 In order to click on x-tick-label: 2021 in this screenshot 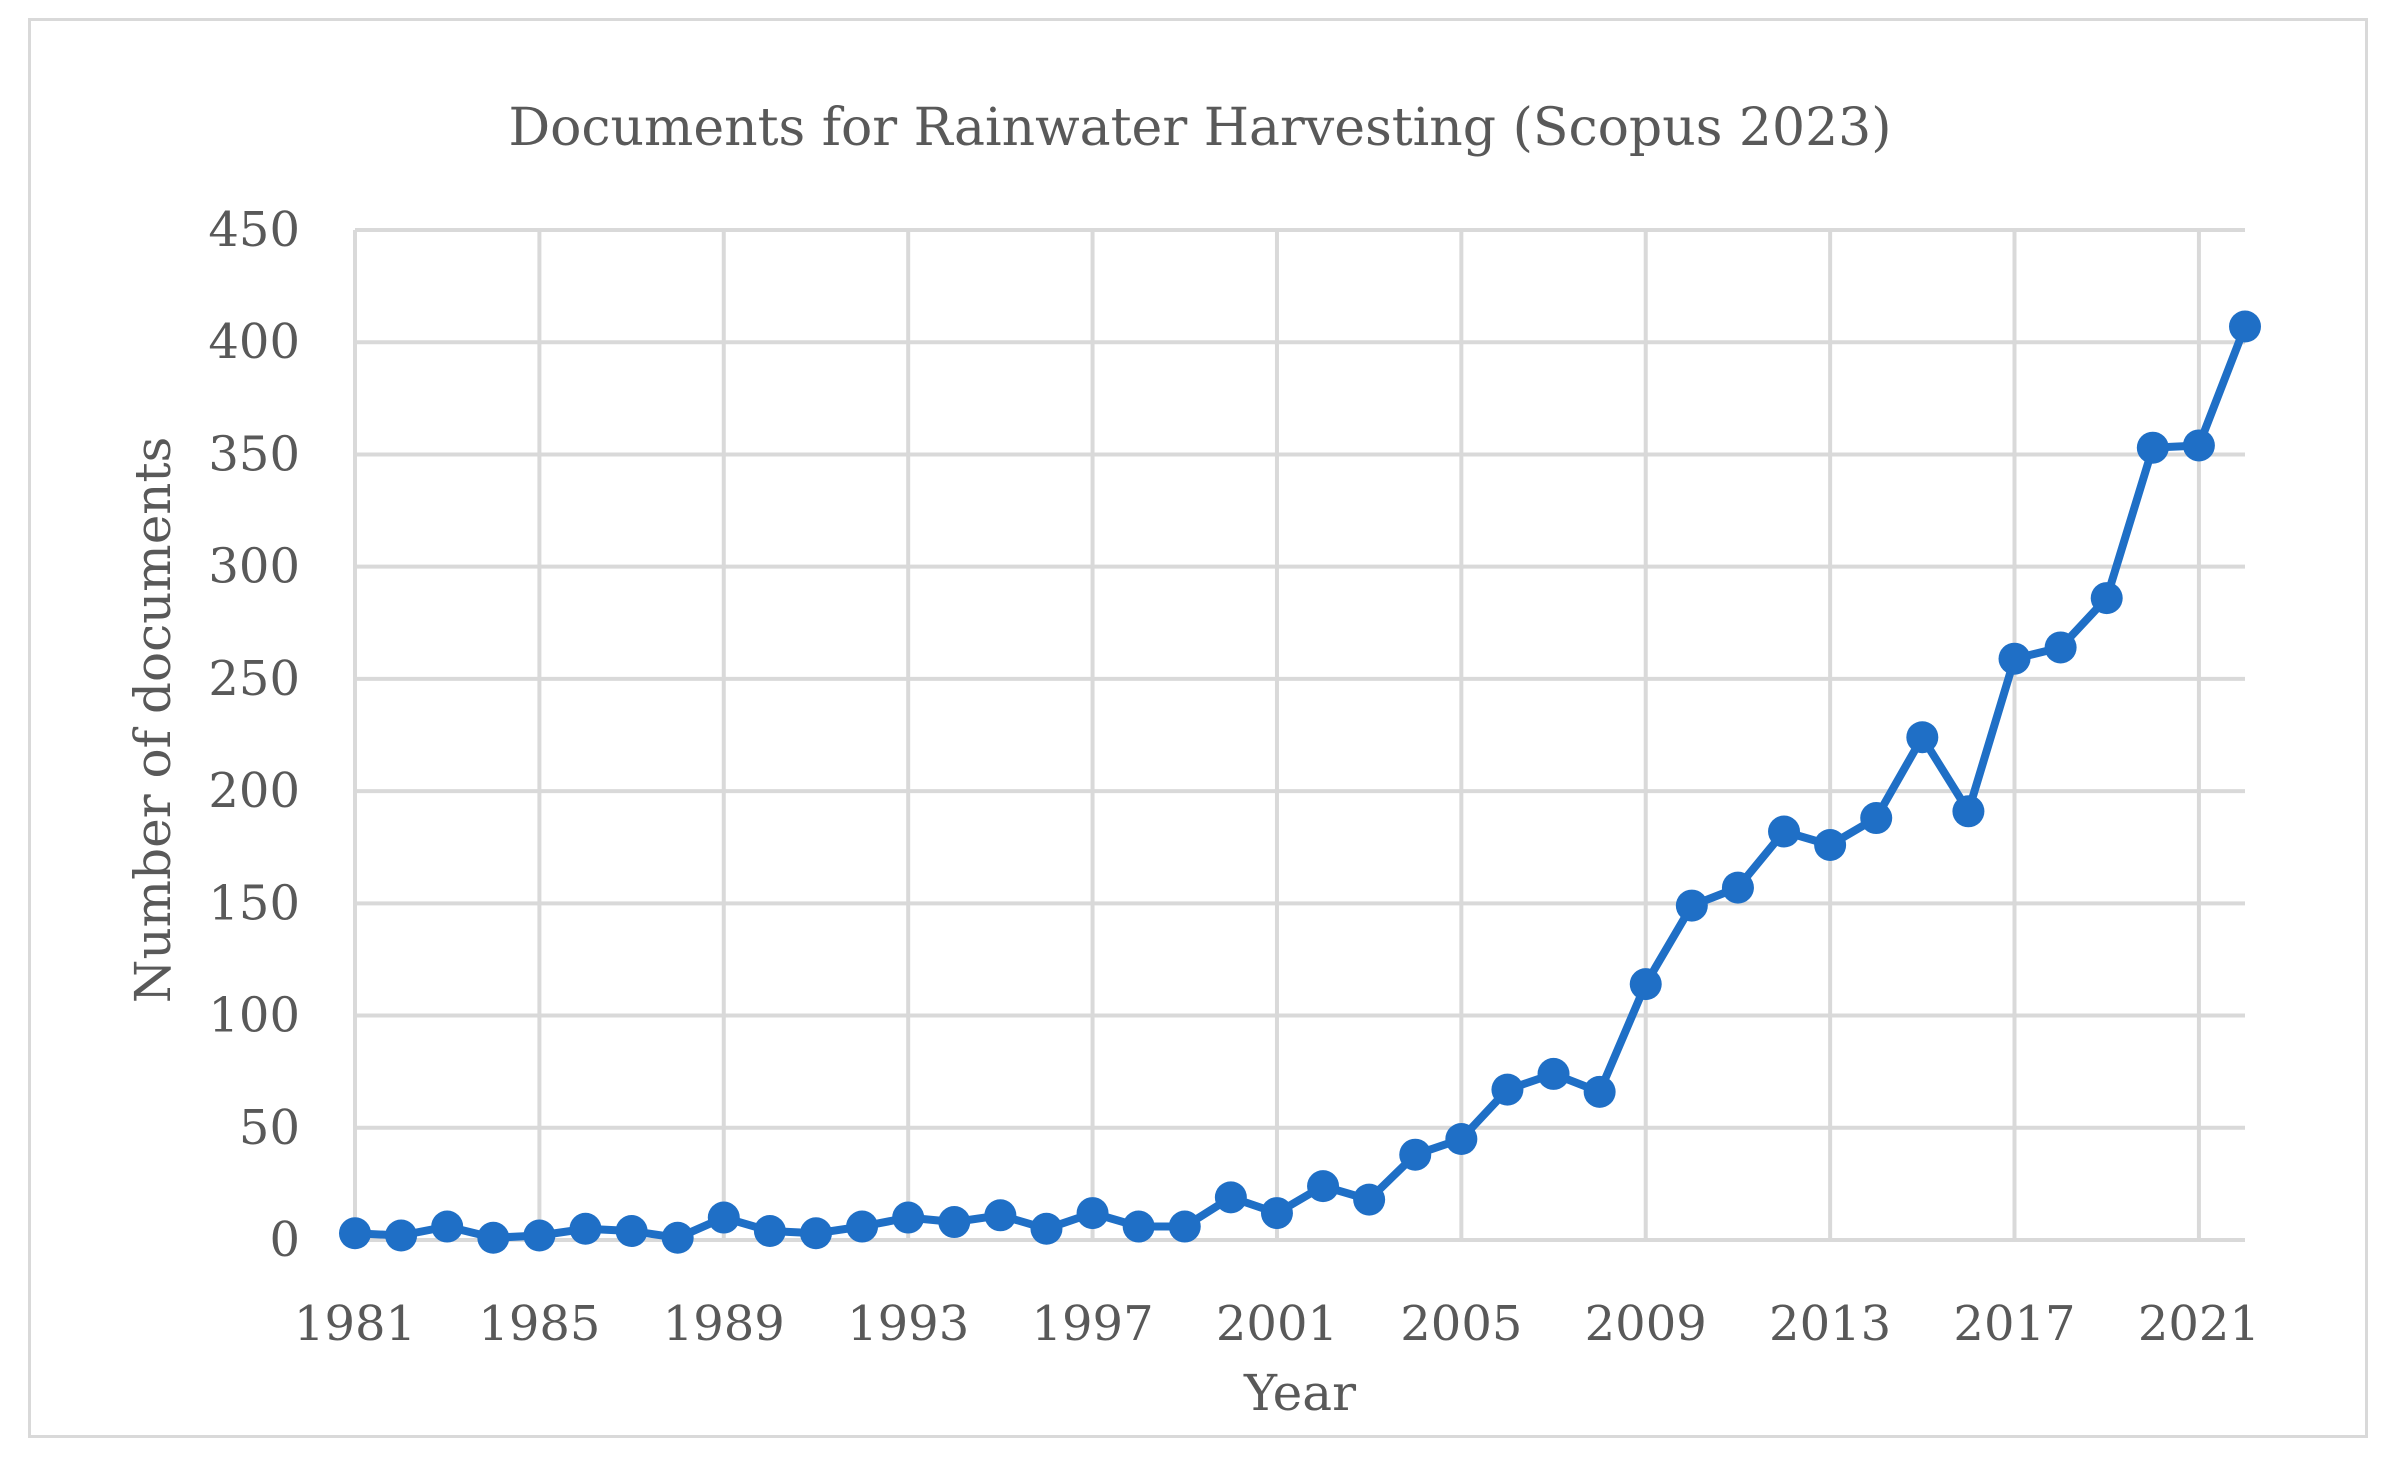, I will do `click(2199, 1324)`.